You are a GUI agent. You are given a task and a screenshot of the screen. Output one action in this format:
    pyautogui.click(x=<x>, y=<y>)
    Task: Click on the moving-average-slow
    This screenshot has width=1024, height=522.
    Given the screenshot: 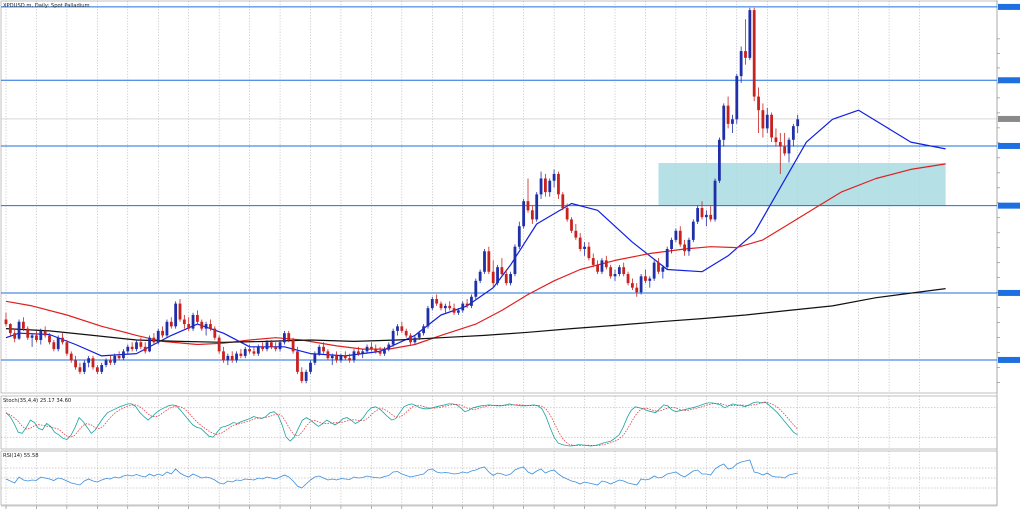 What is the action you would take?
    pyautogui.click(x=475, y=315)
    